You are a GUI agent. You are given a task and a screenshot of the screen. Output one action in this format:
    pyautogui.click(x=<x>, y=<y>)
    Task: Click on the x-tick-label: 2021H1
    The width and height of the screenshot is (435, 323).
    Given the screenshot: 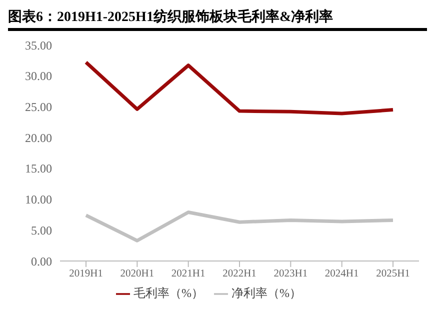 What is the action you would take?
    pyautogui.click(x=188, y=274)
    